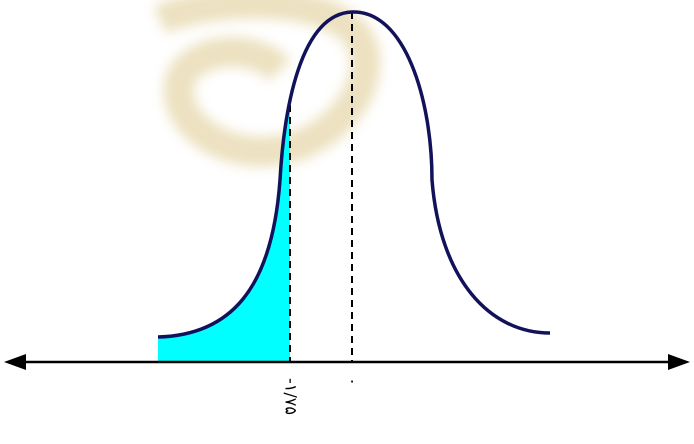 This screenshot has width=694, height=444. I want to click on watermark, so click(267, 83).